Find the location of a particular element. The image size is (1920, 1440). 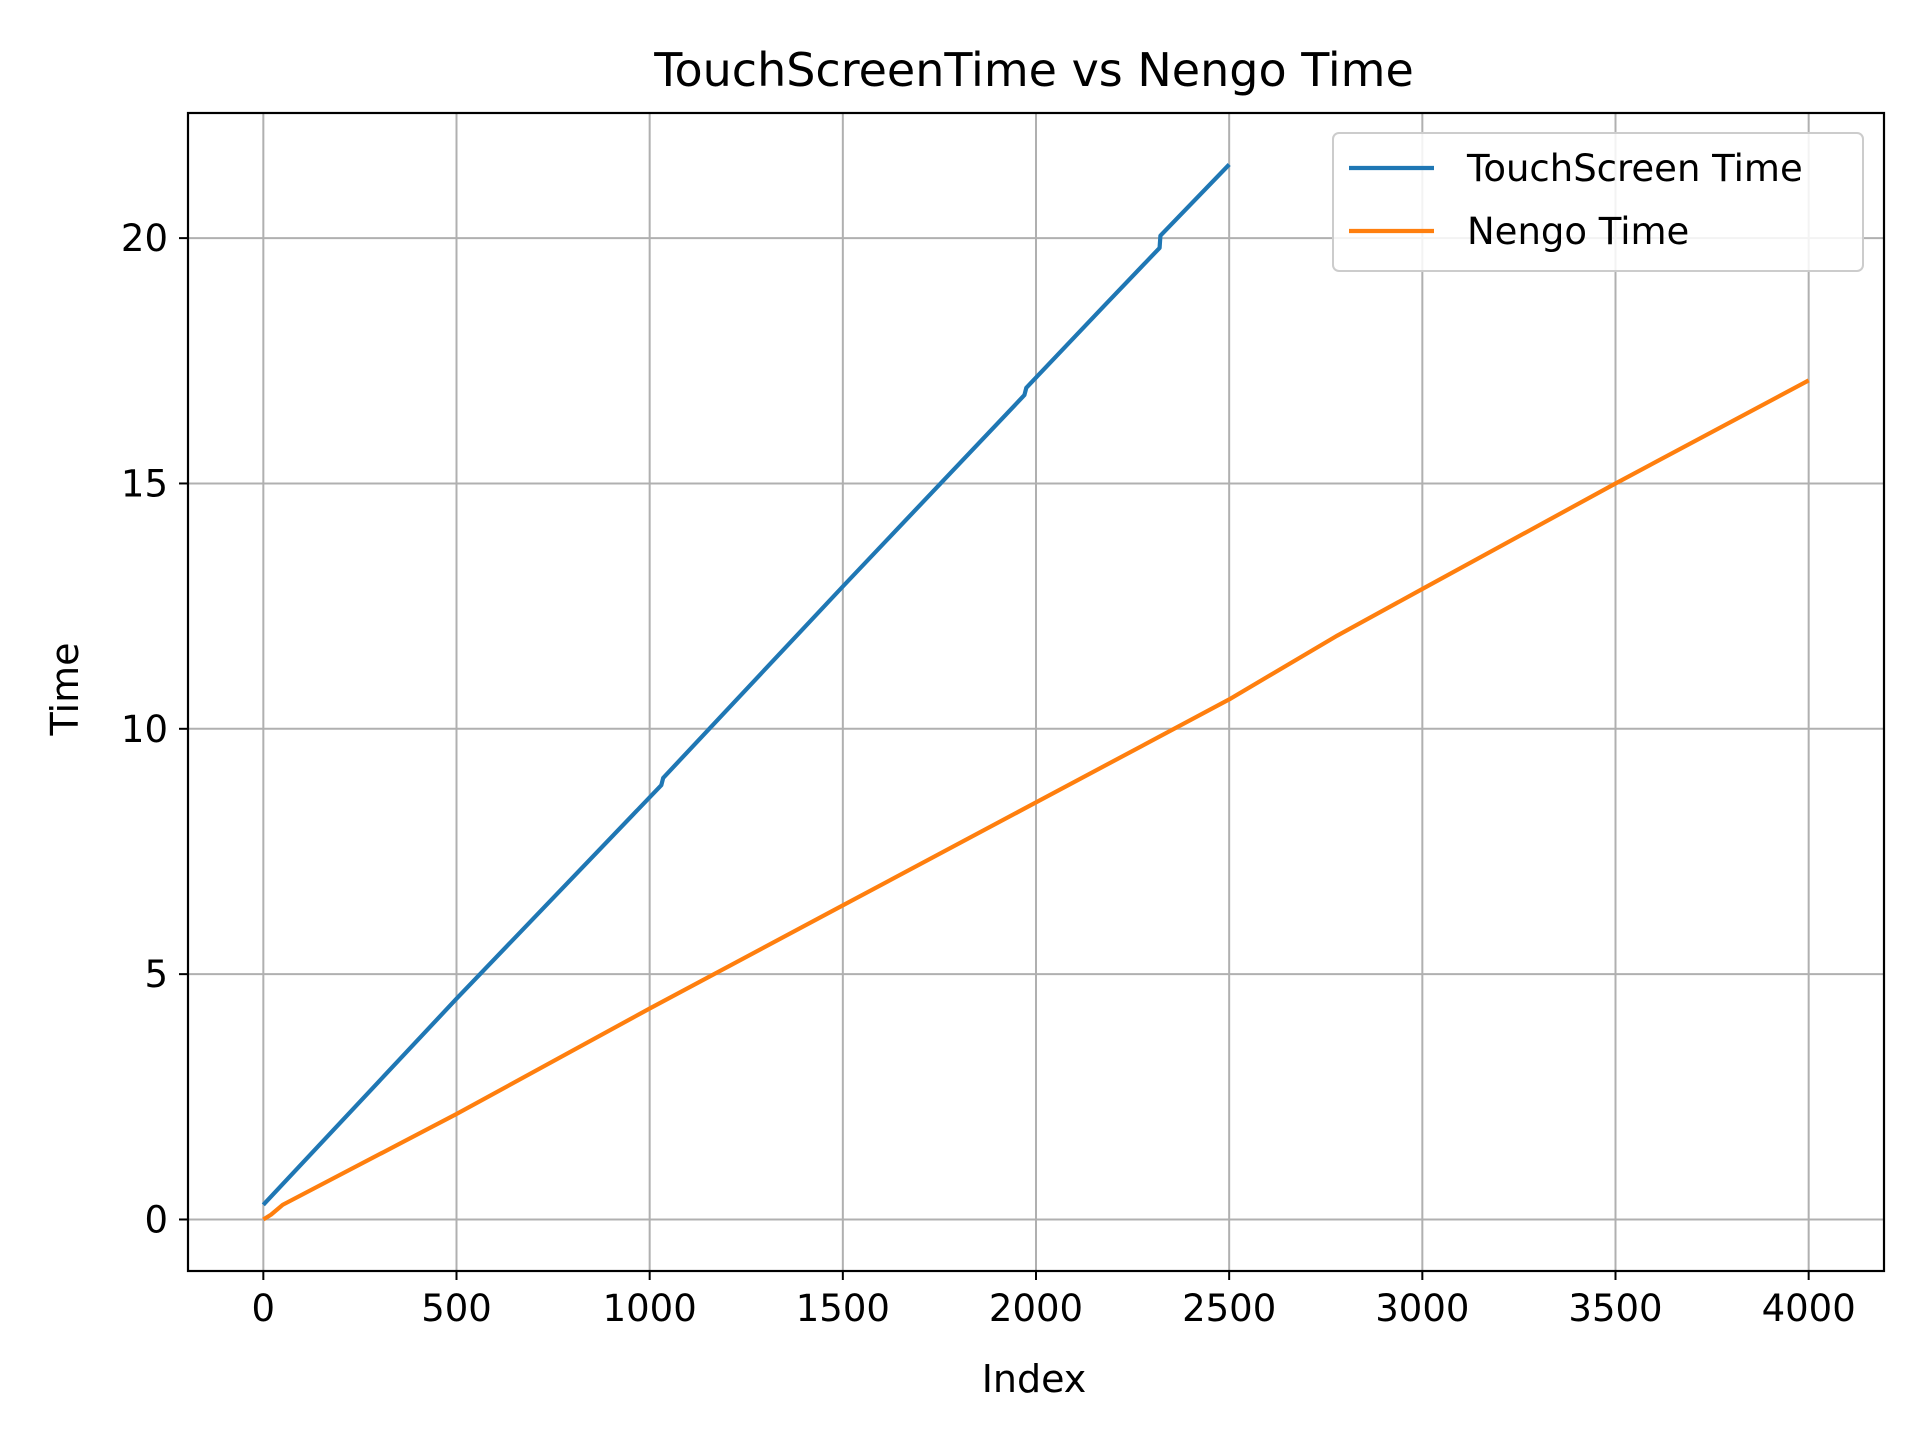

legend-box is located at coordinates (1598, 202).